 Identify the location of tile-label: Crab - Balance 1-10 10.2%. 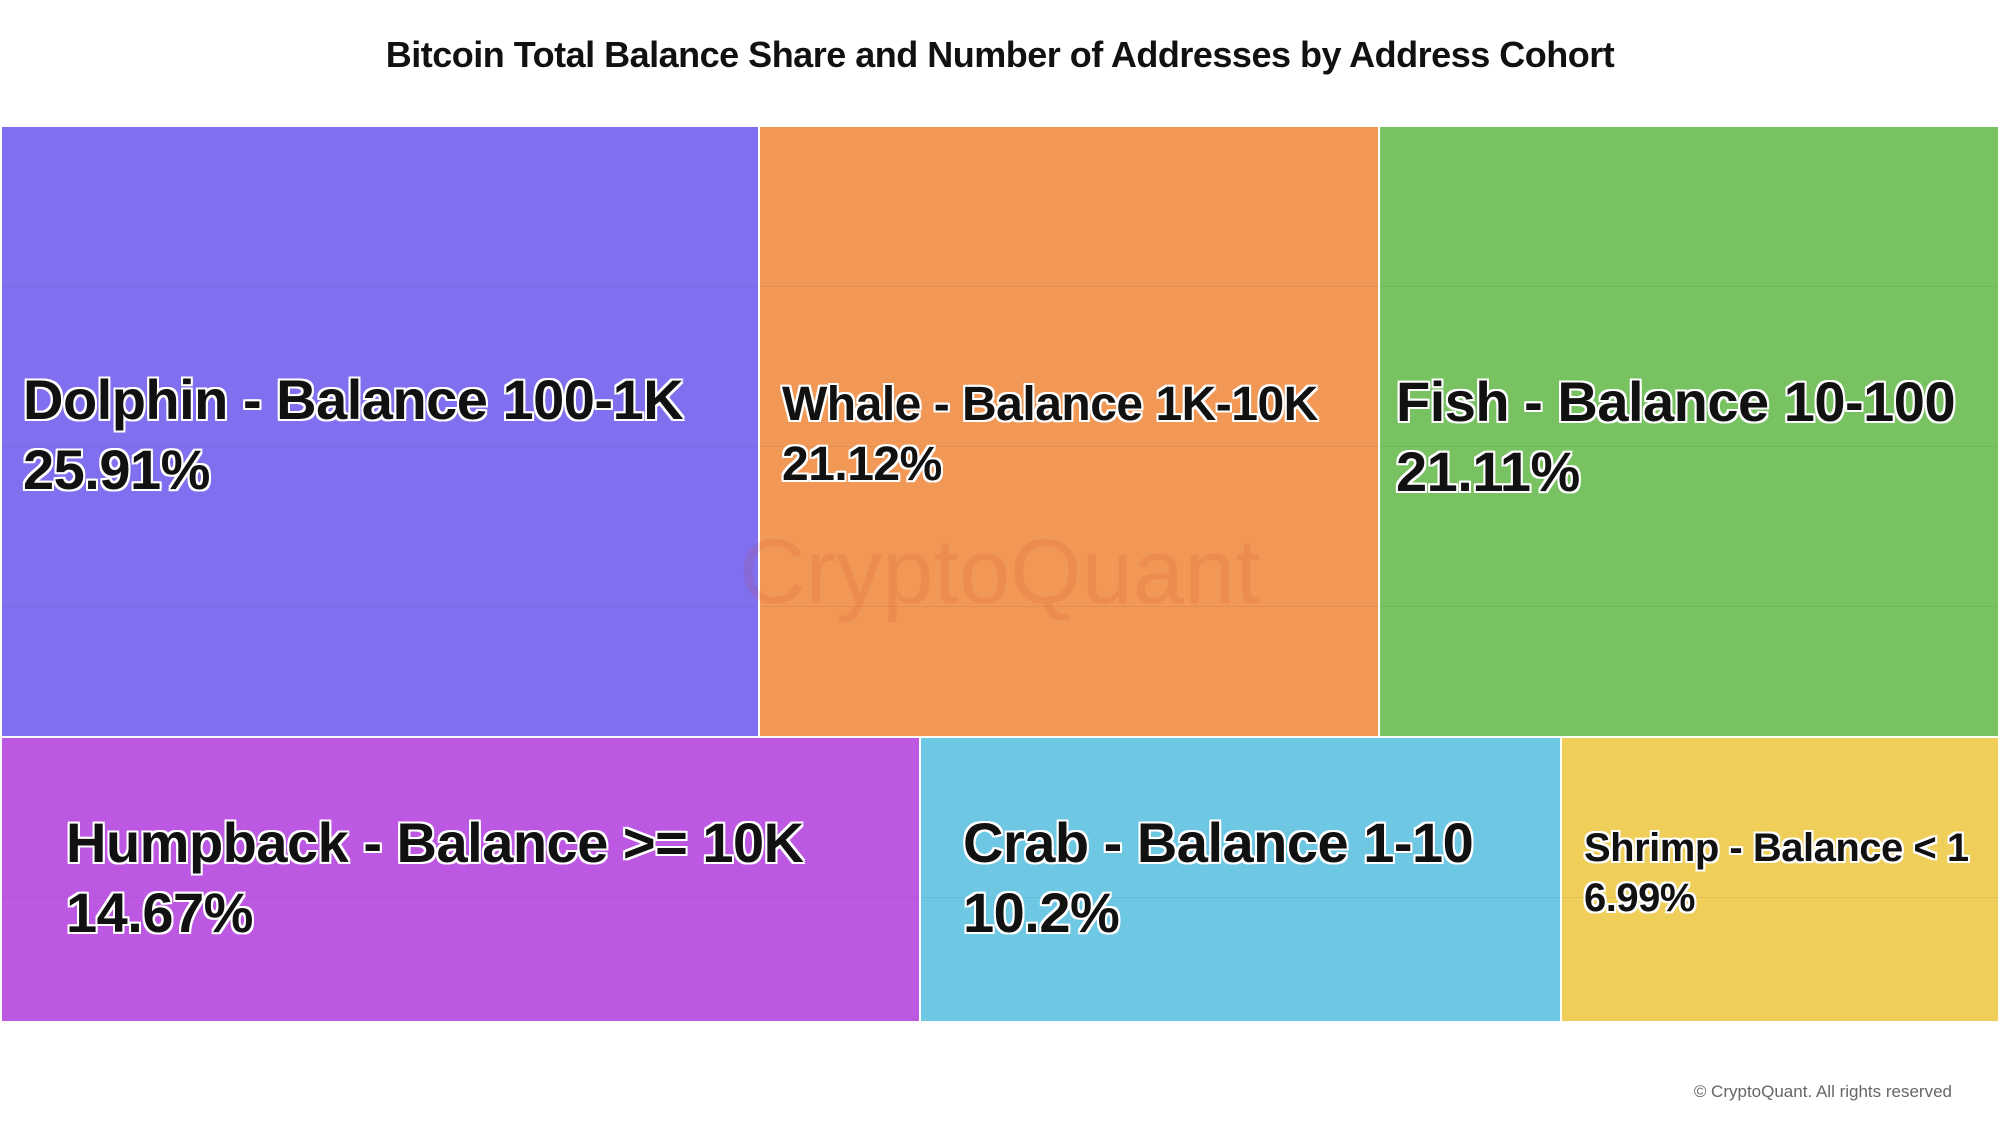
(1218, 878).